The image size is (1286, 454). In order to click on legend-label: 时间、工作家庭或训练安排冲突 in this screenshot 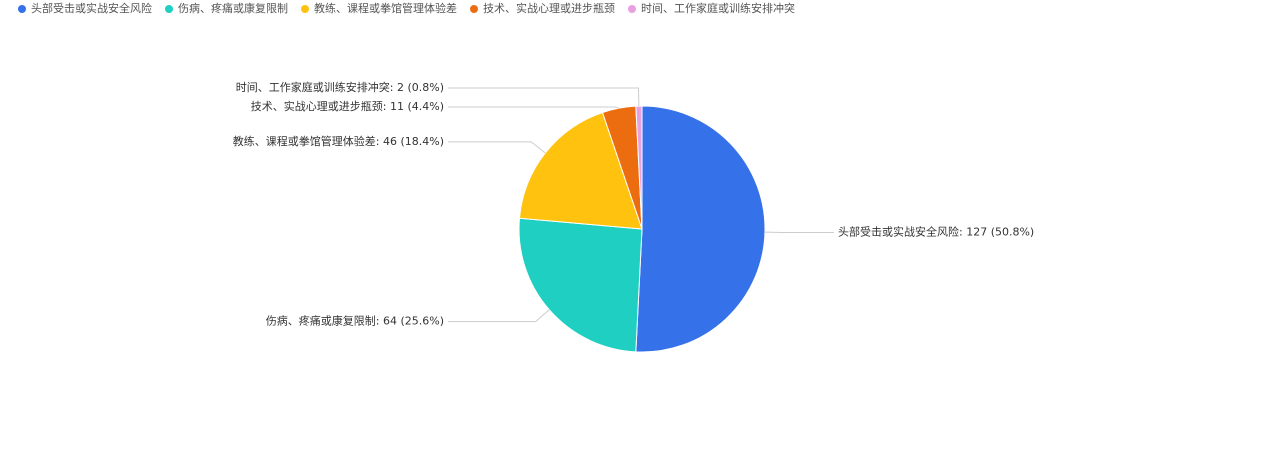, I will do `click(718, 8)`.